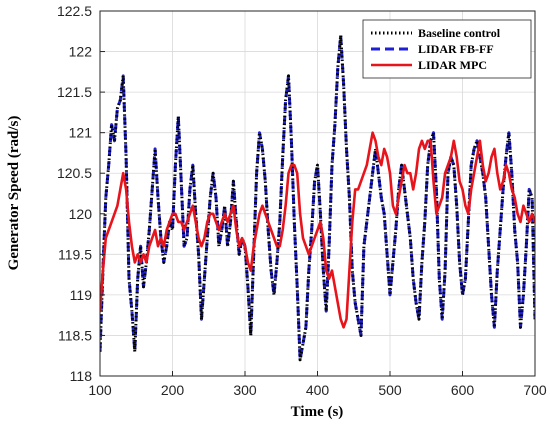 The width and height of the screenshot is (550, 427). What do you see at coordinates (81, 52) in the screenshot?
I see `y-tick-label: 122` at bounding box center [81, 52].